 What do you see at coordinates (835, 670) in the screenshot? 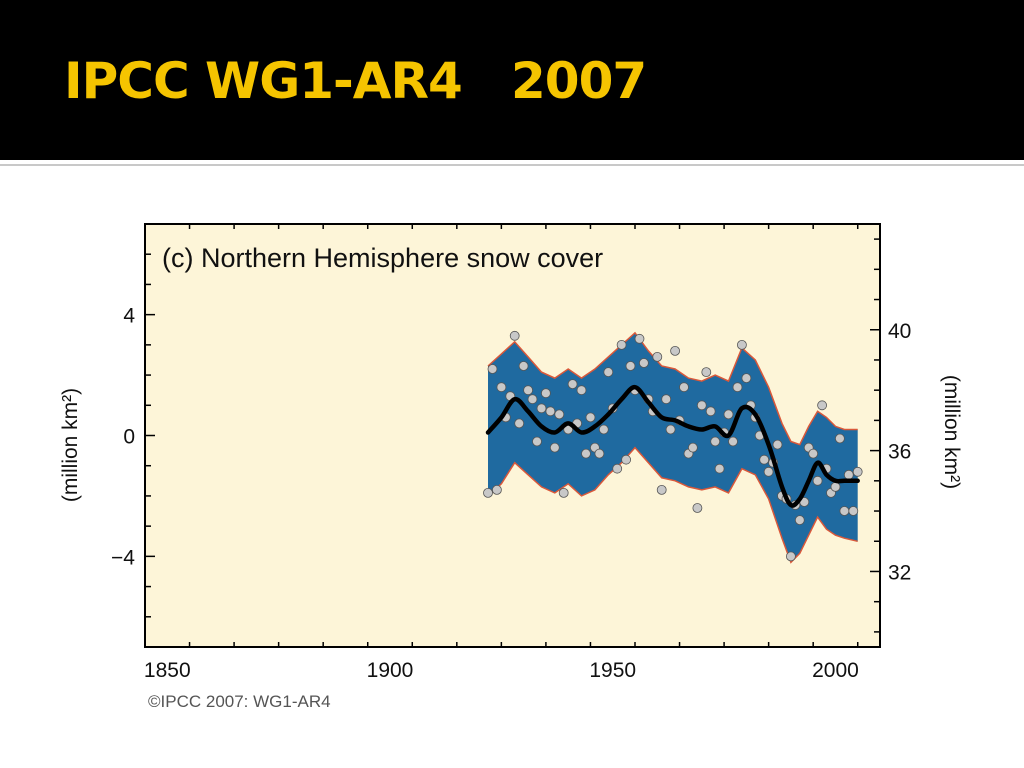
I see `x-tick-label: 2000` at bounding box center [835, 670].